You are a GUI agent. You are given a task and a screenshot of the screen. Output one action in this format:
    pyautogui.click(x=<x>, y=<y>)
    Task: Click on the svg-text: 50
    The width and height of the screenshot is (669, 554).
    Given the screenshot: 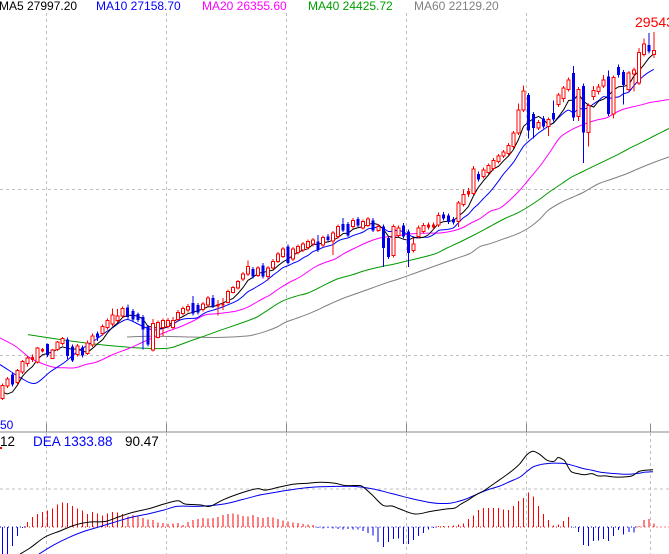 What is the action you would take?
    pyautogui.click(x=7, y=425)
    